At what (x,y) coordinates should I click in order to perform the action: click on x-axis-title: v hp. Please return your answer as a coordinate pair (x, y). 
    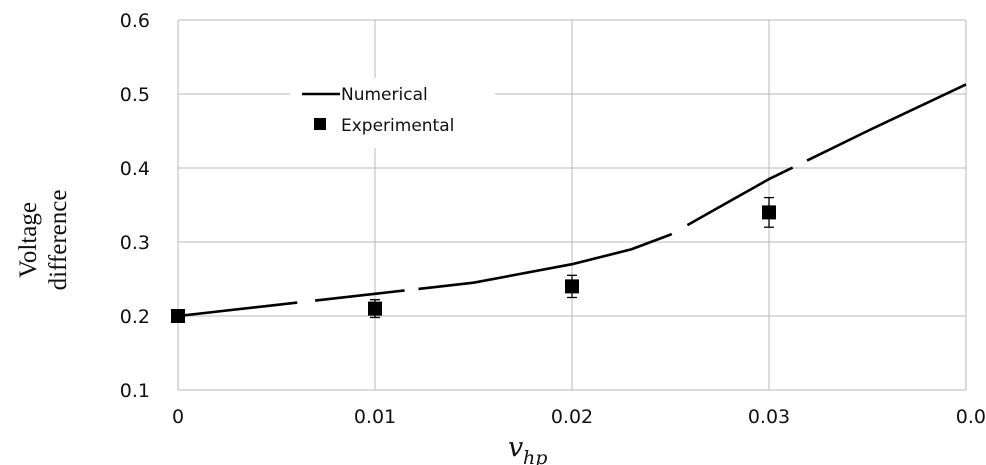
    Looking at the image, I should click on (527, 448).